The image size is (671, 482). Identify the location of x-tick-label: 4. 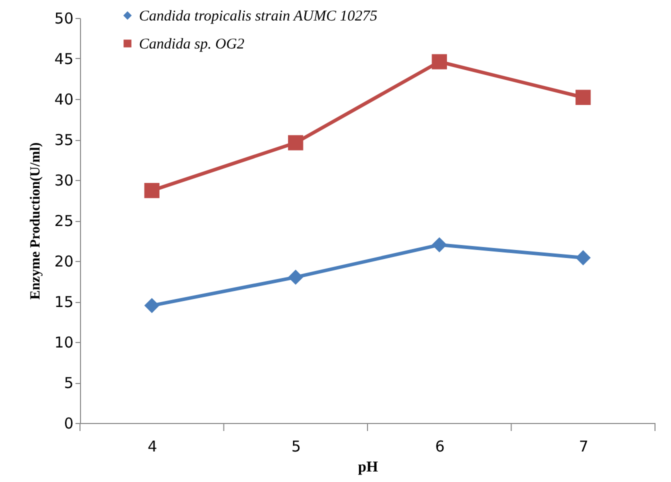
(153, 447).